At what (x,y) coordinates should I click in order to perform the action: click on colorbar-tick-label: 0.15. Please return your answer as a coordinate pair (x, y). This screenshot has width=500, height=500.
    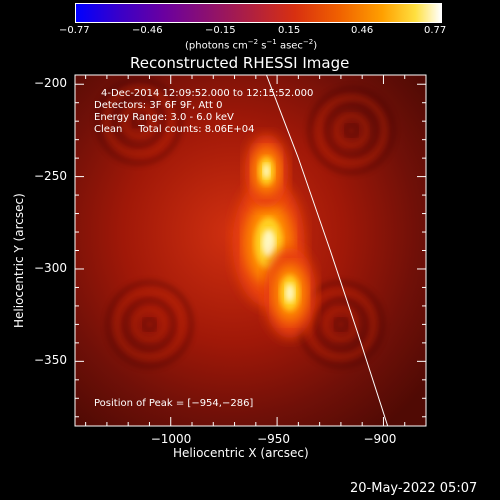
    Looking at the image, I should click on (289, 30).